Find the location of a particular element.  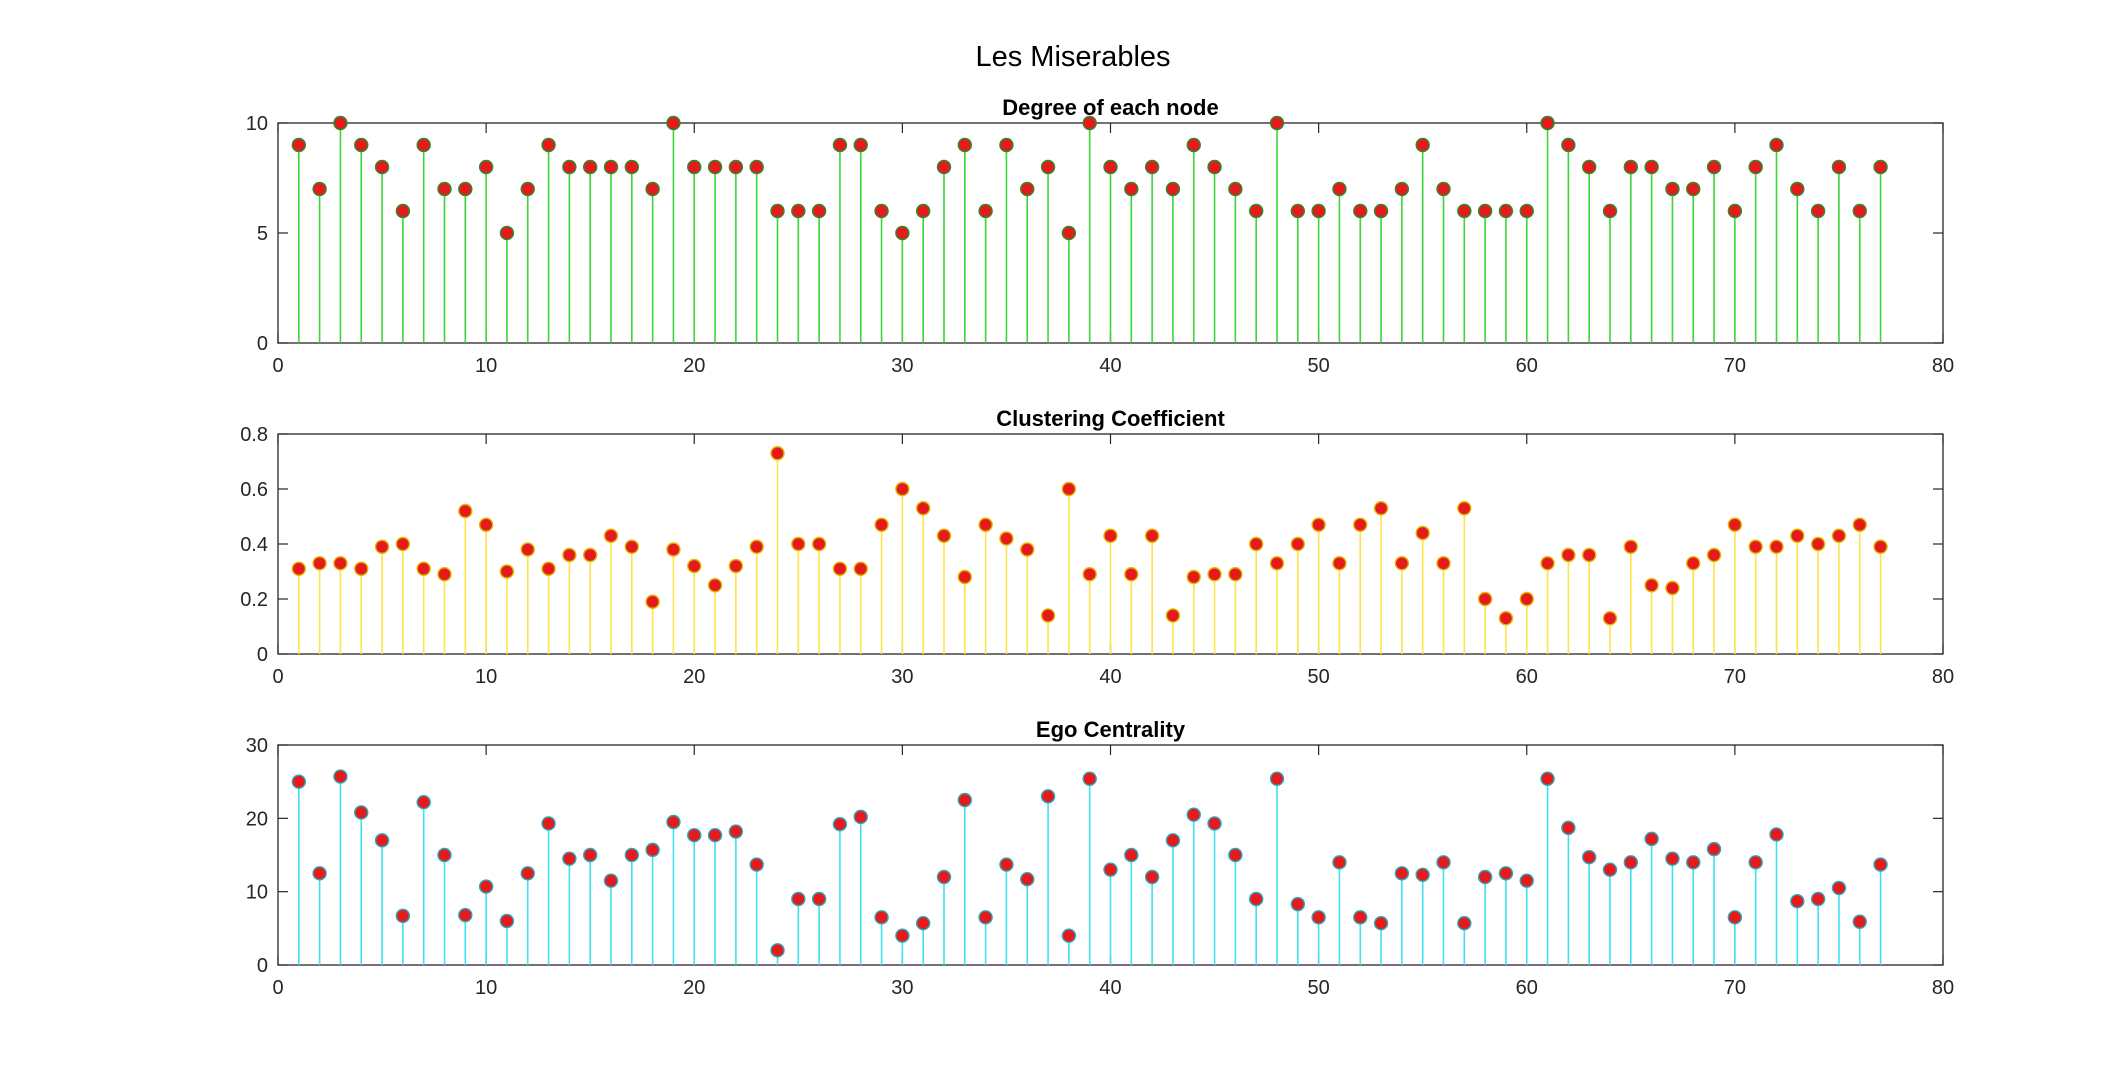

y-tick-label: 10 is located at coordinates (257, 893).